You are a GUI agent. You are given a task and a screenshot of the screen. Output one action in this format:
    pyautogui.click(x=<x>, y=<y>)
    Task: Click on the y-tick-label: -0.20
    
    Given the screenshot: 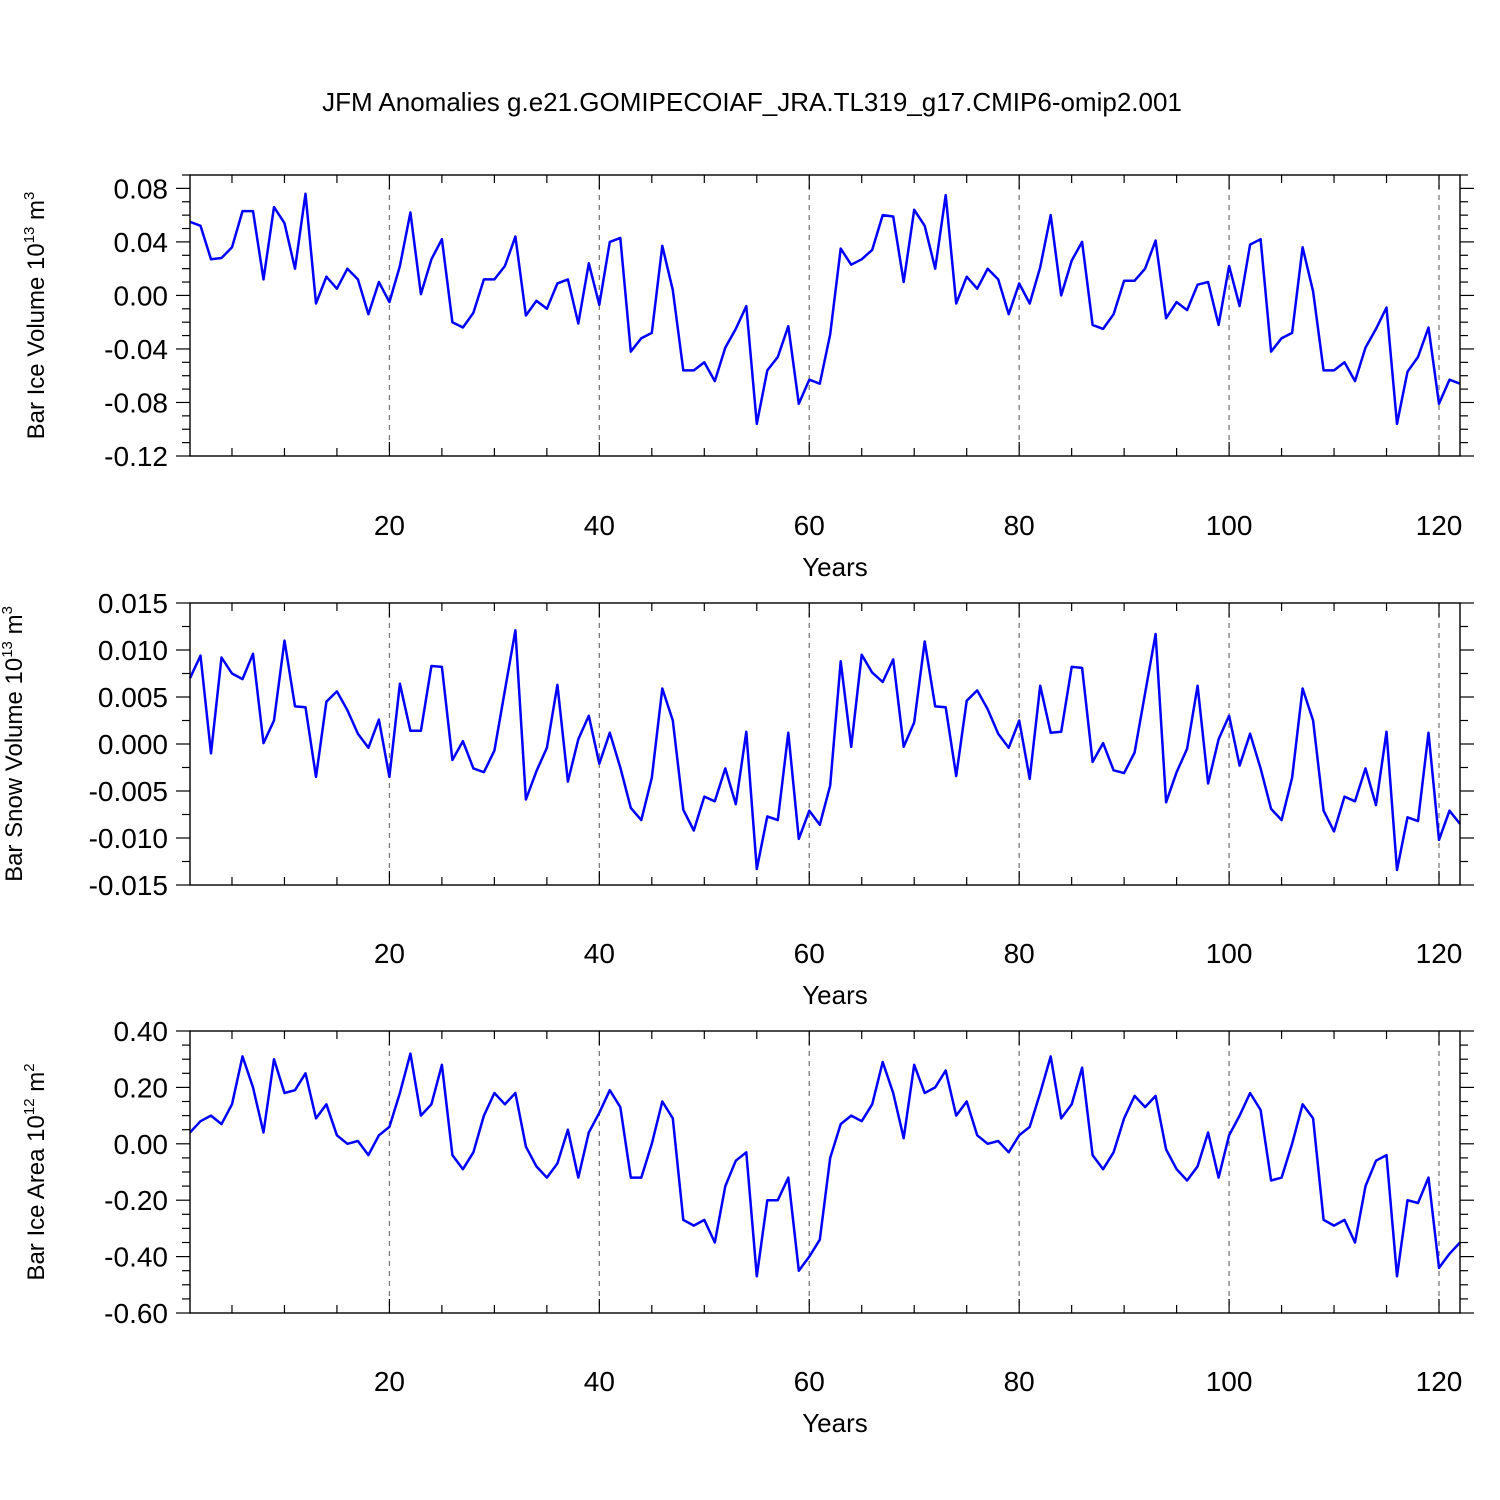 What is the action you would take?
    pyautogui.click(x=136, y=1200)
    